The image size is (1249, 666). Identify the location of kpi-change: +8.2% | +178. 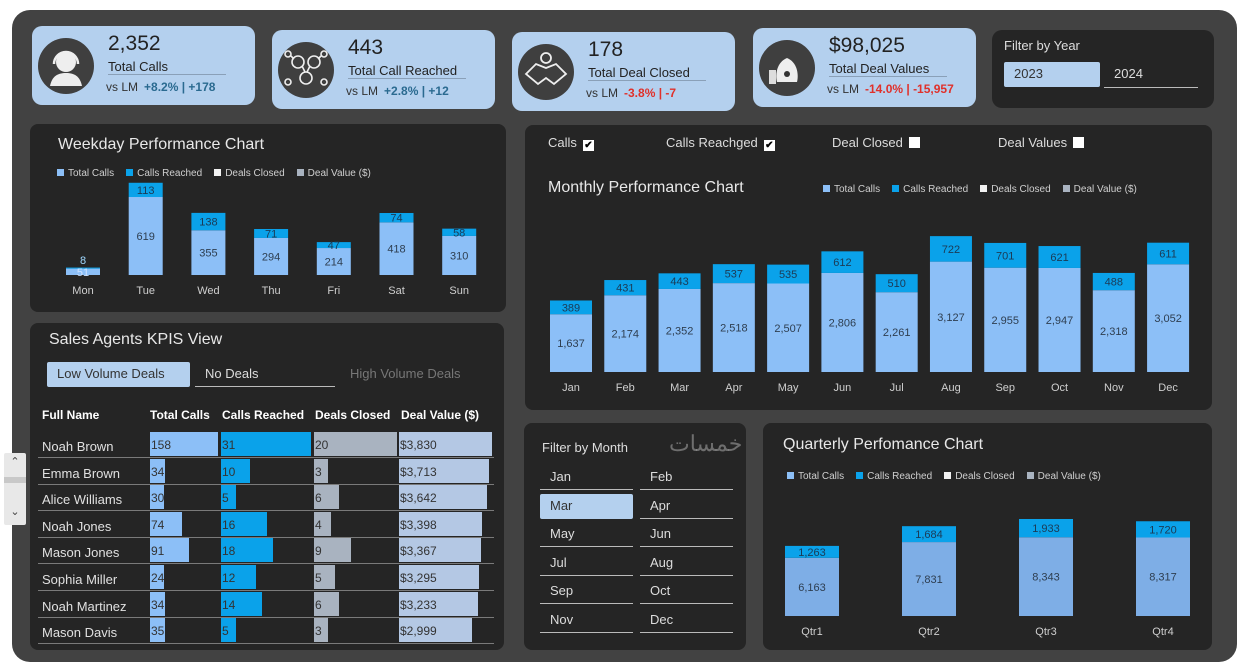
(180, 87).